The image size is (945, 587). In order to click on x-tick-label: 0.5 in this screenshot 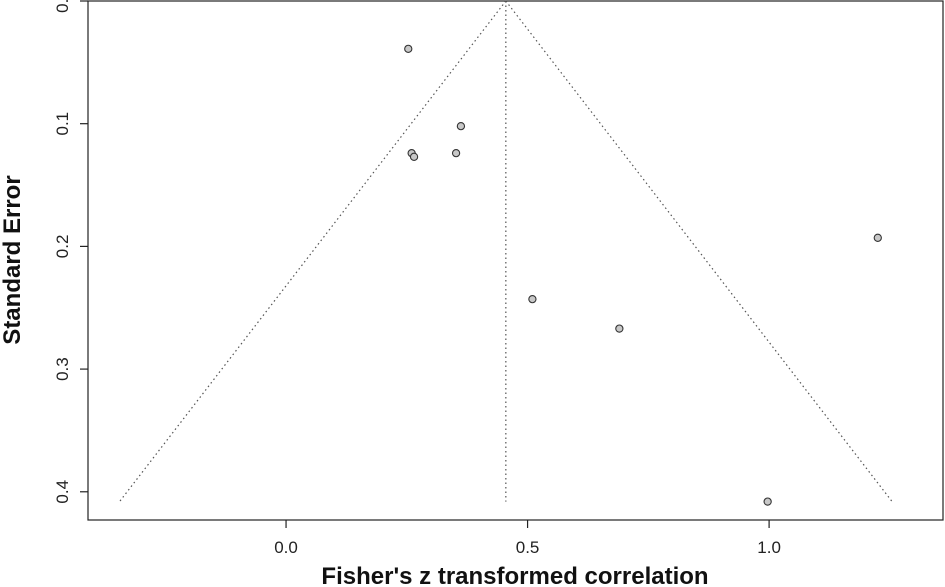, I will do `click(528, 547)`.